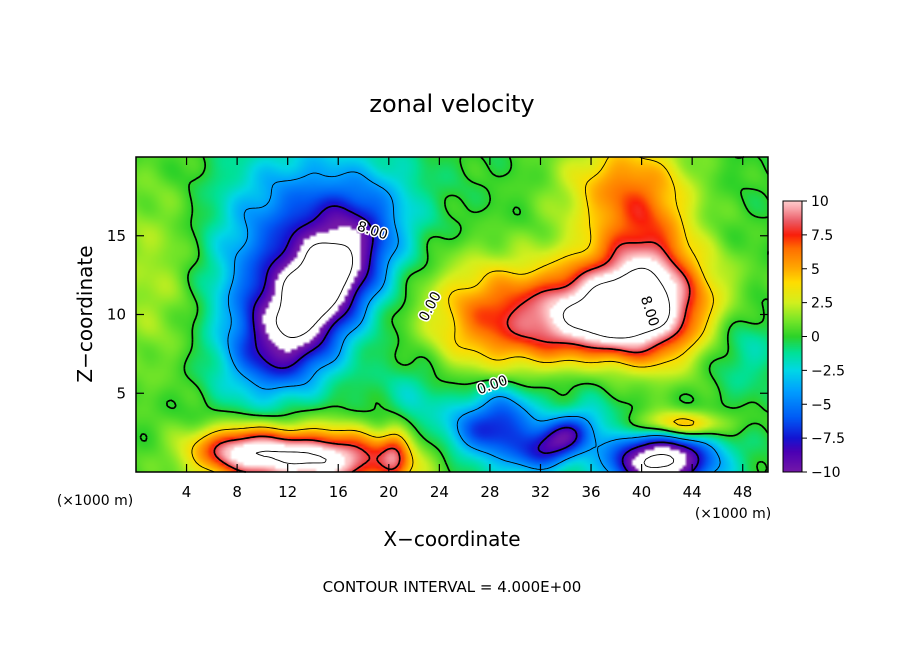 The height and width of the screenshot is (654, 904). I want to click on x-tick-label-24: 24, so click(439, 492).